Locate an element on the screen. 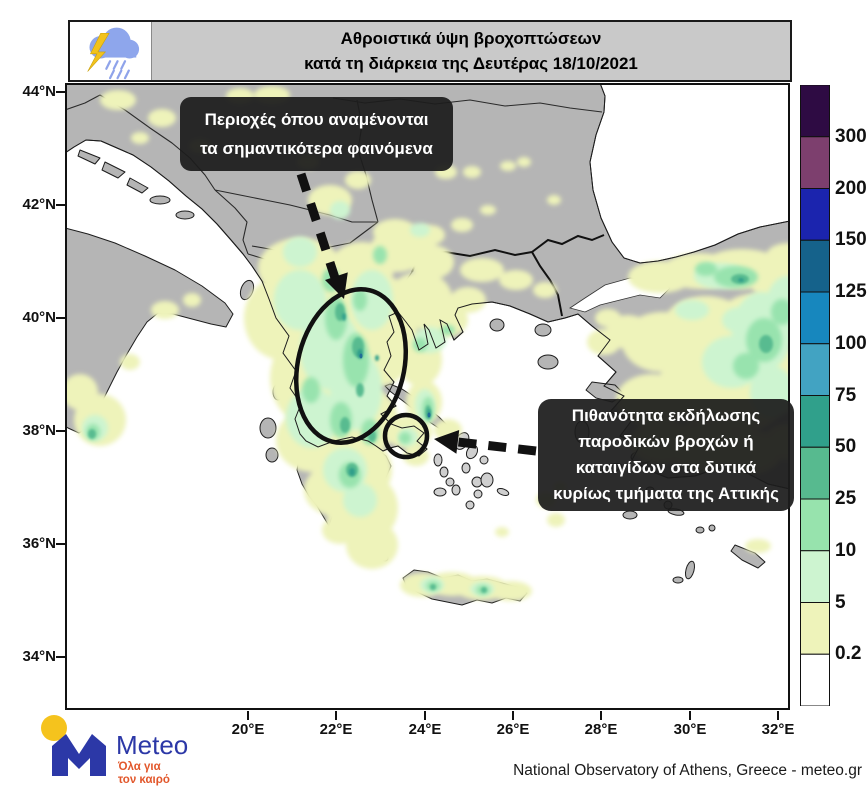  logo-sun-circle is located at coordinates (54, 728).